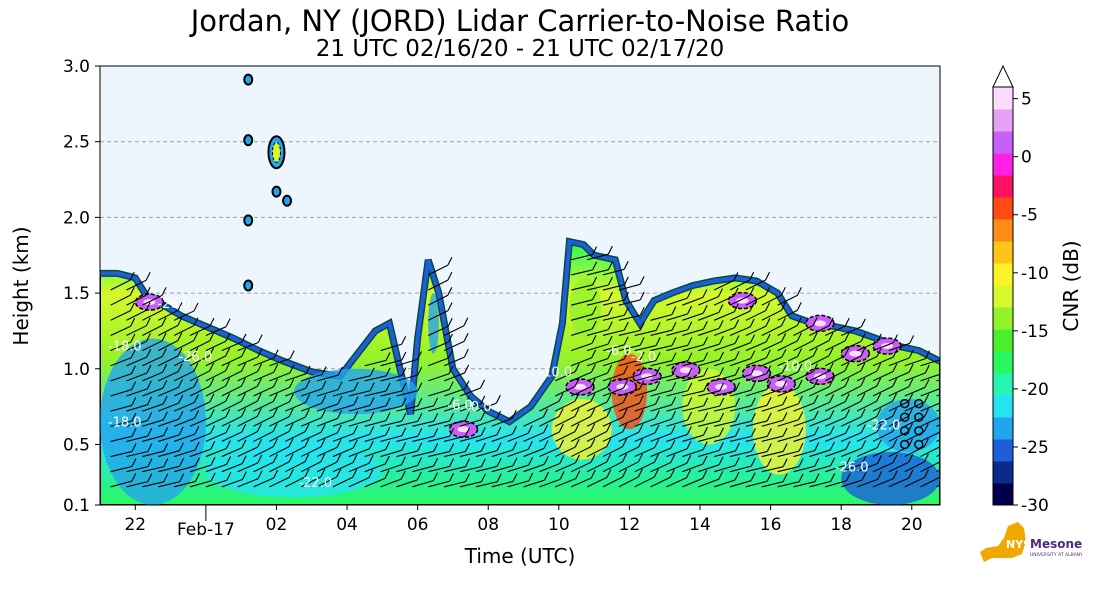  What do you see at coordinates (125, 347) in the screenshot?
I see `contour-label: -18.0` at bounding box center [125, 347].